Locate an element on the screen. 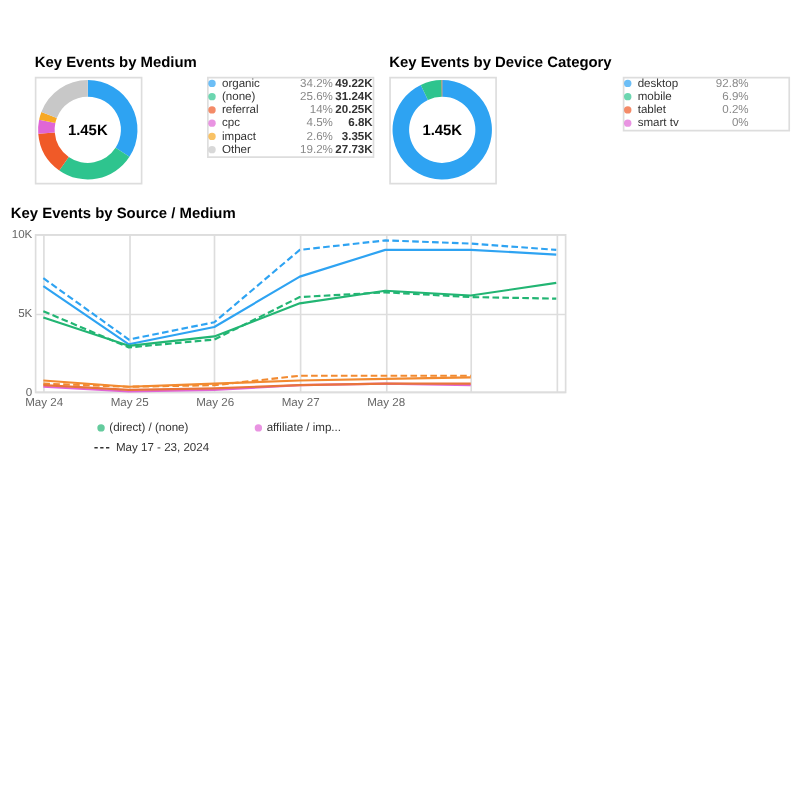  line-series is located at coordinates (300, 314).